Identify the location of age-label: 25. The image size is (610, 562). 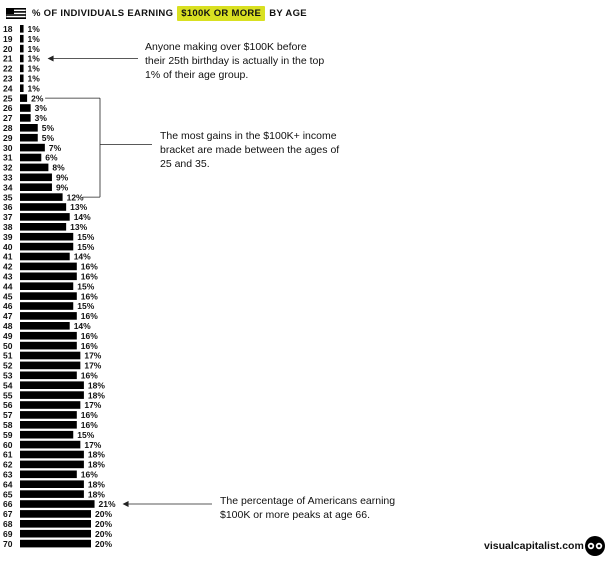
(8, 98).